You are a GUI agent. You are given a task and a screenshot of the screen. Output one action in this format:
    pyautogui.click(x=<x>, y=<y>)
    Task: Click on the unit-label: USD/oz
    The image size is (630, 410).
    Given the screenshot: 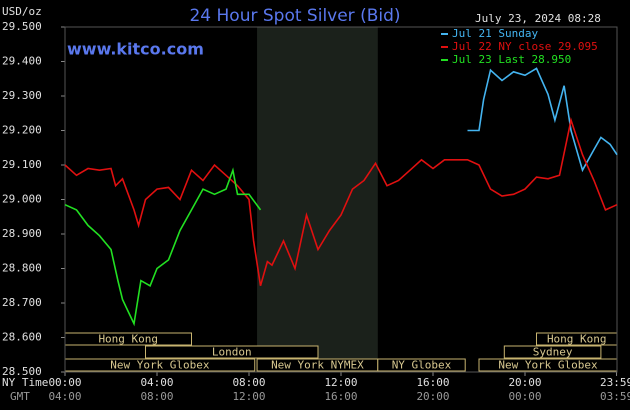 What is the action you would take?
    pyautogui.click(x=22, y=11)
    